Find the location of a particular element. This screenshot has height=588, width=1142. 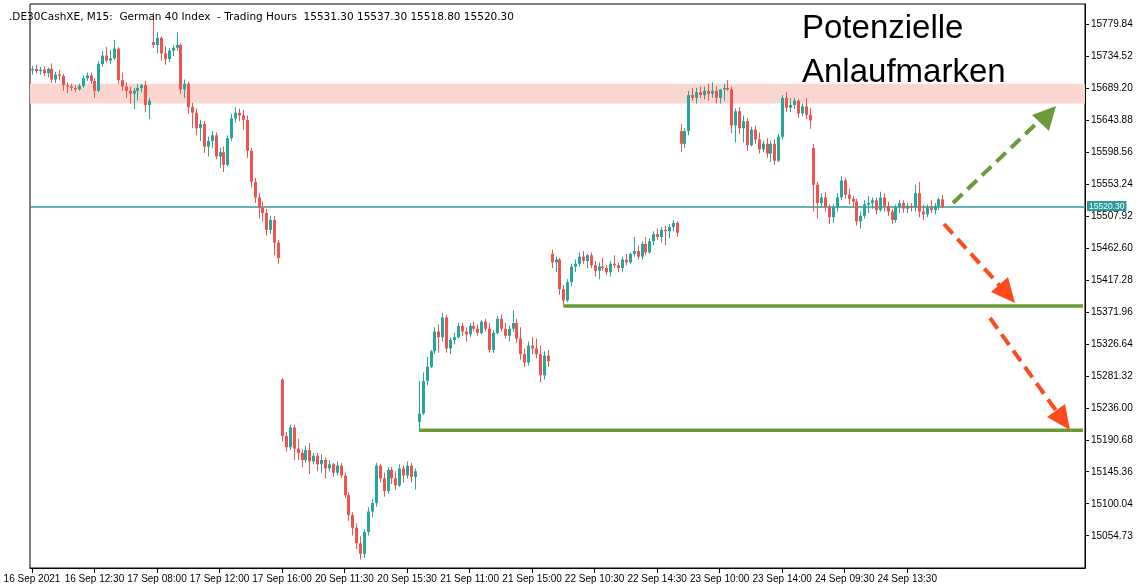

x-tick-label: 17 Sep 08:00 is located at coordinates (157, 578).